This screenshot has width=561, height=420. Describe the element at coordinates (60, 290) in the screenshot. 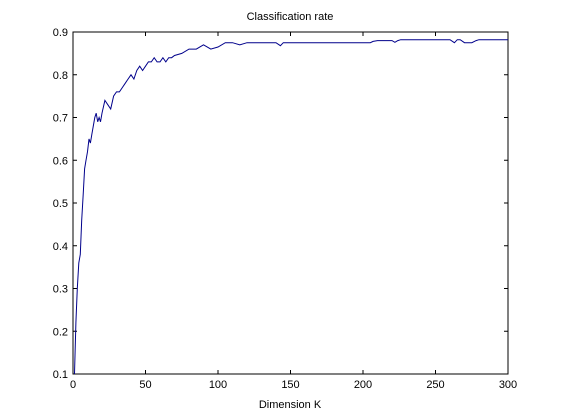

I see `y-tick-label: 0.3` at that location.